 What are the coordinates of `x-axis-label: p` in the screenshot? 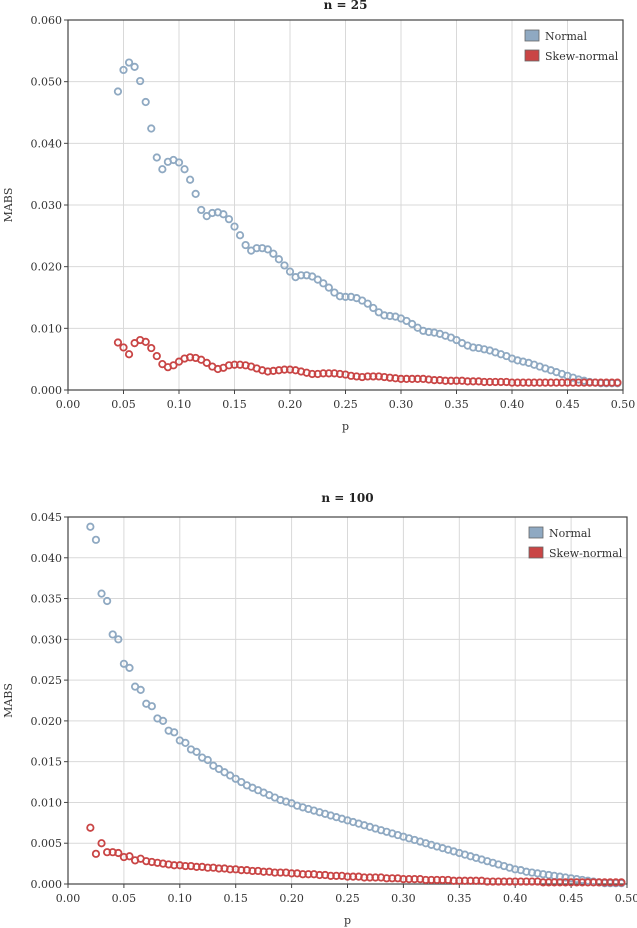 It's located at (345, 426).